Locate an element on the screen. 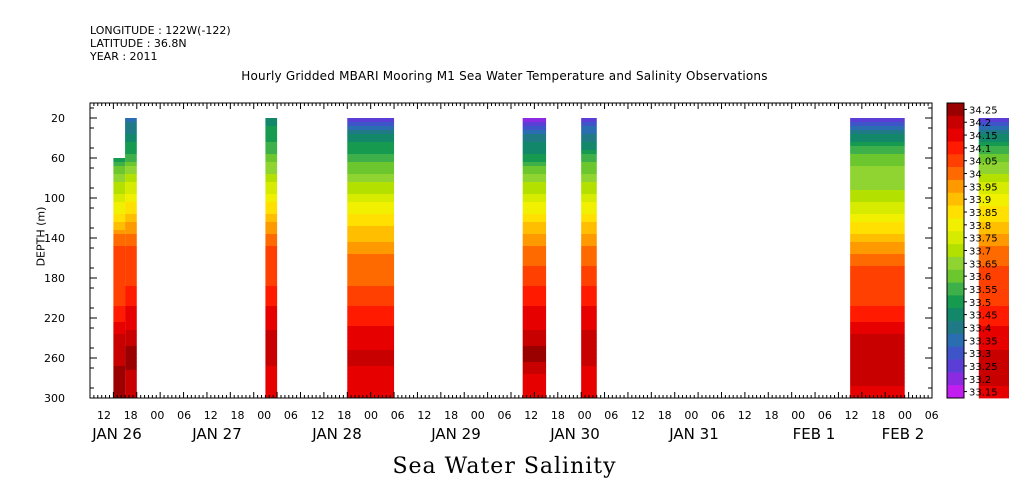  colorbar-label: 33.6 is located at coordinates (980, 277).